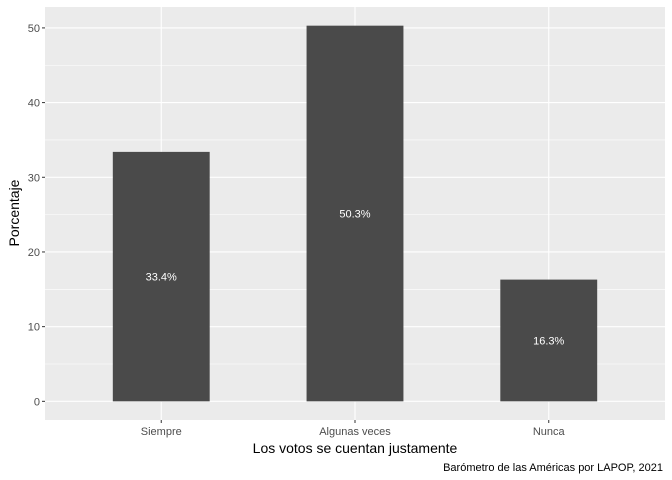  I want to click on x-tick-label: Nunca, so click(549, 432).